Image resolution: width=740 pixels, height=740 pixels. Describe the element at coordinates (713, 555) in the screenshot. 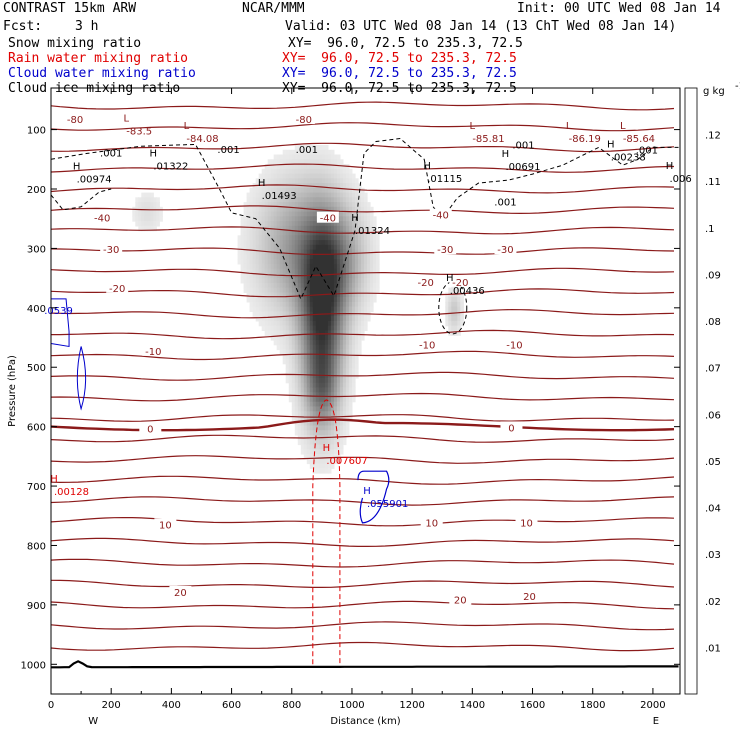

I see `colorbar-tick-label: .03` at that location.